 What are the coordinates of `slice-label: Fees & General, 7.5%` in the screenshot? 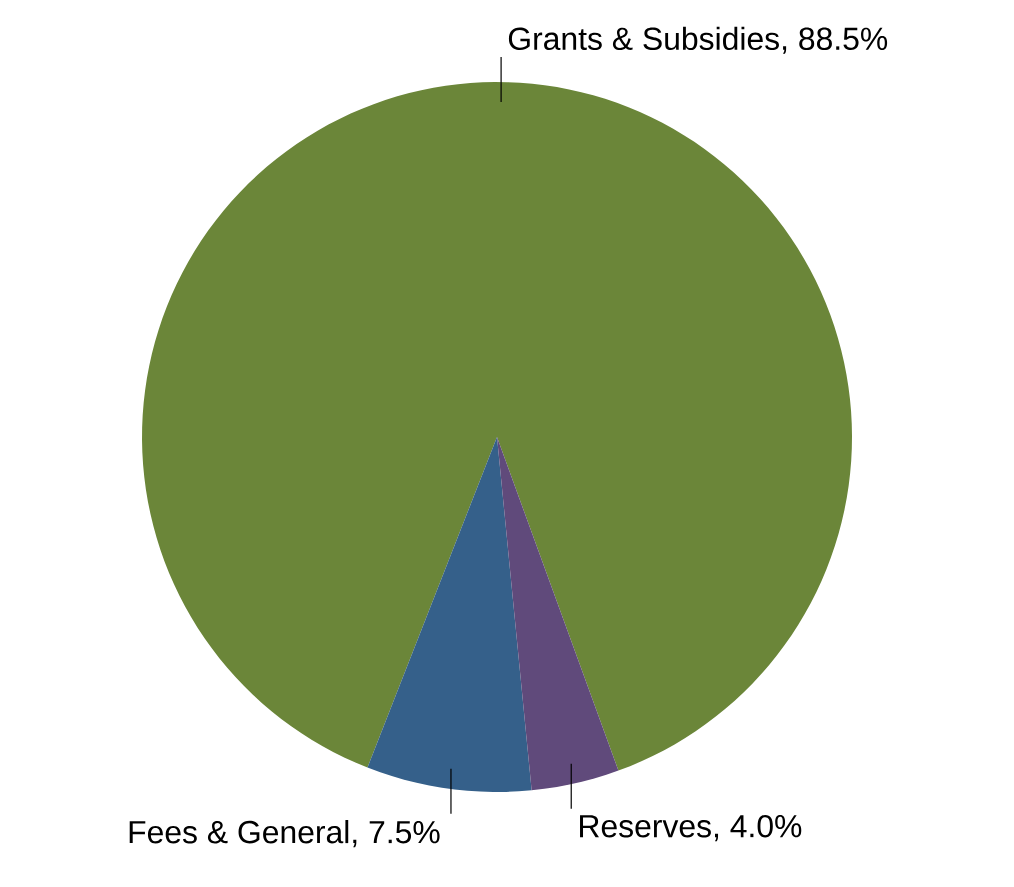 It's located at (284, 834).